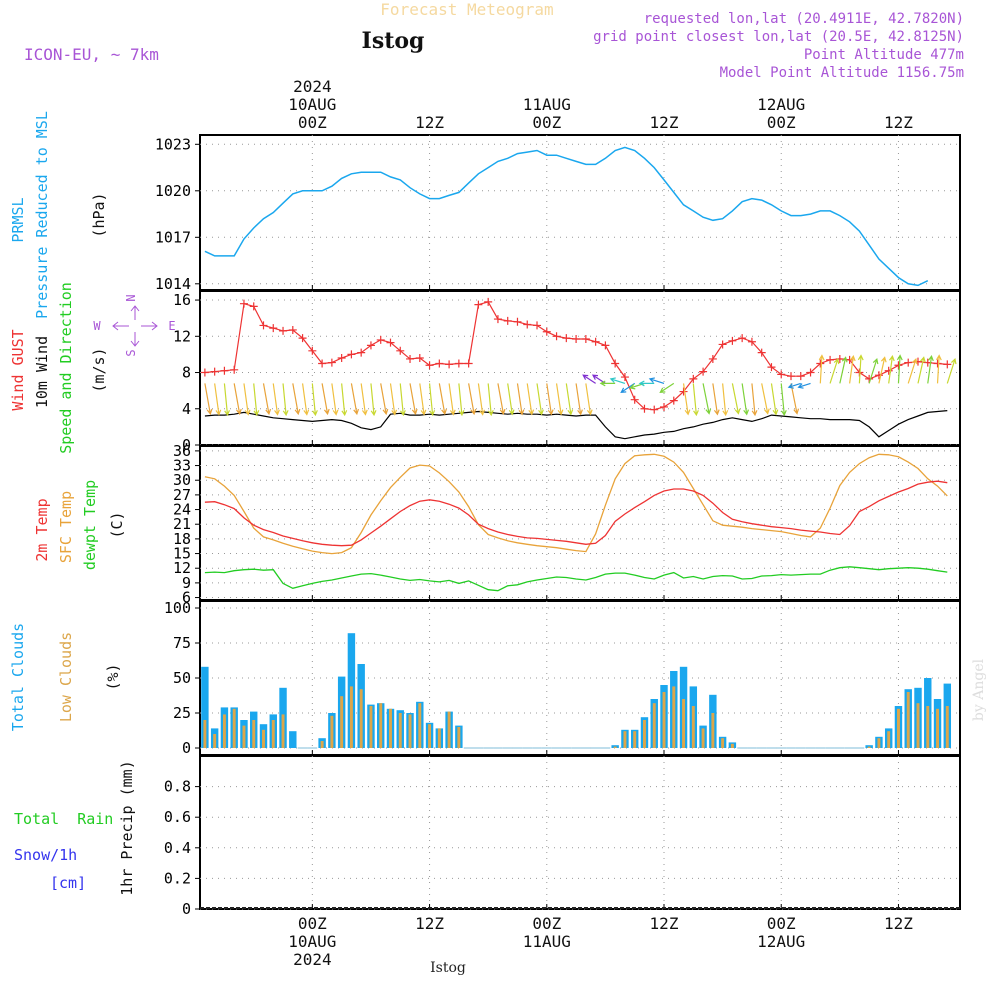 The height and width of the screenshot is (1000, 1000). Describe the element at coordinates (547, 941) in the screenshot. I see `time-label: 11AUG` at that location.